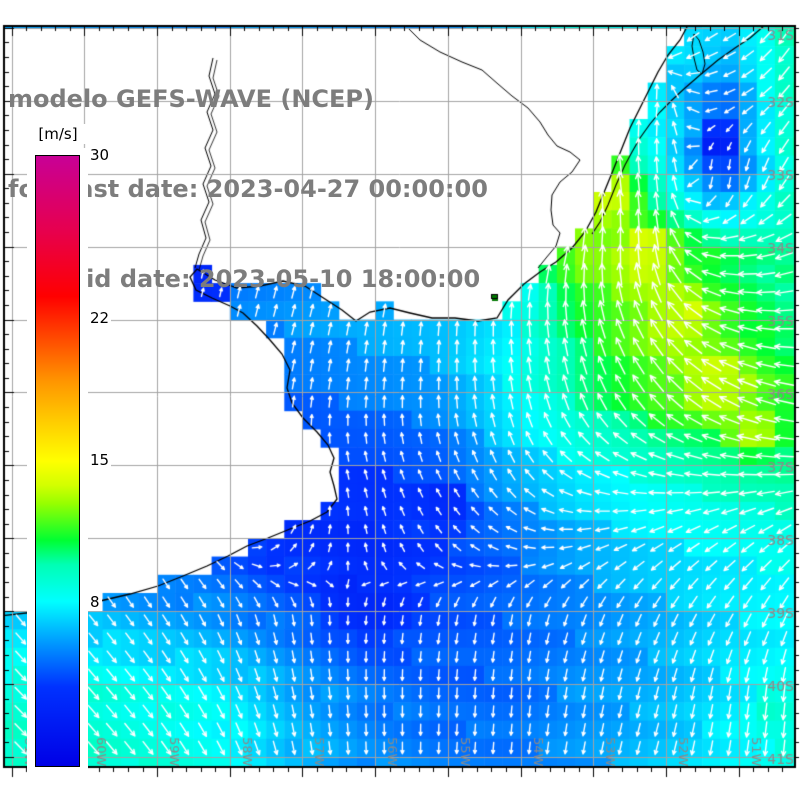 The height and width of the screenshot is (800, 800). I want to click on colorbar: [m/s] 30 22 15 8, so click(87, 461).